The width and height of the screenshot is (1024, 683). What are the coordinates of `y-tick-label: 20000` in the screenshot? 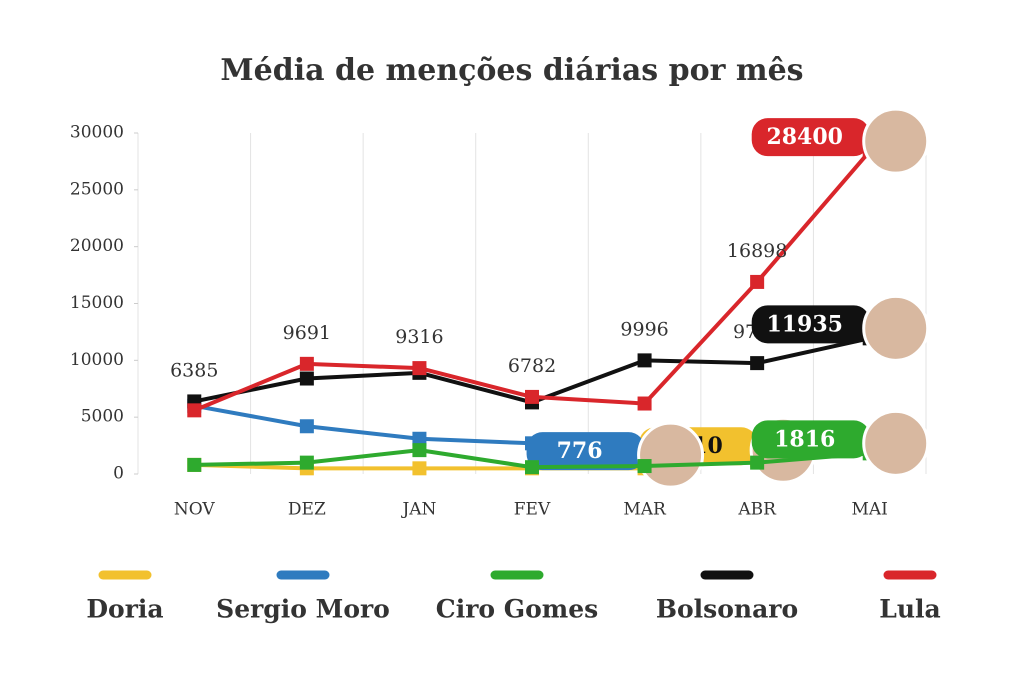 It's located at (97, 246).